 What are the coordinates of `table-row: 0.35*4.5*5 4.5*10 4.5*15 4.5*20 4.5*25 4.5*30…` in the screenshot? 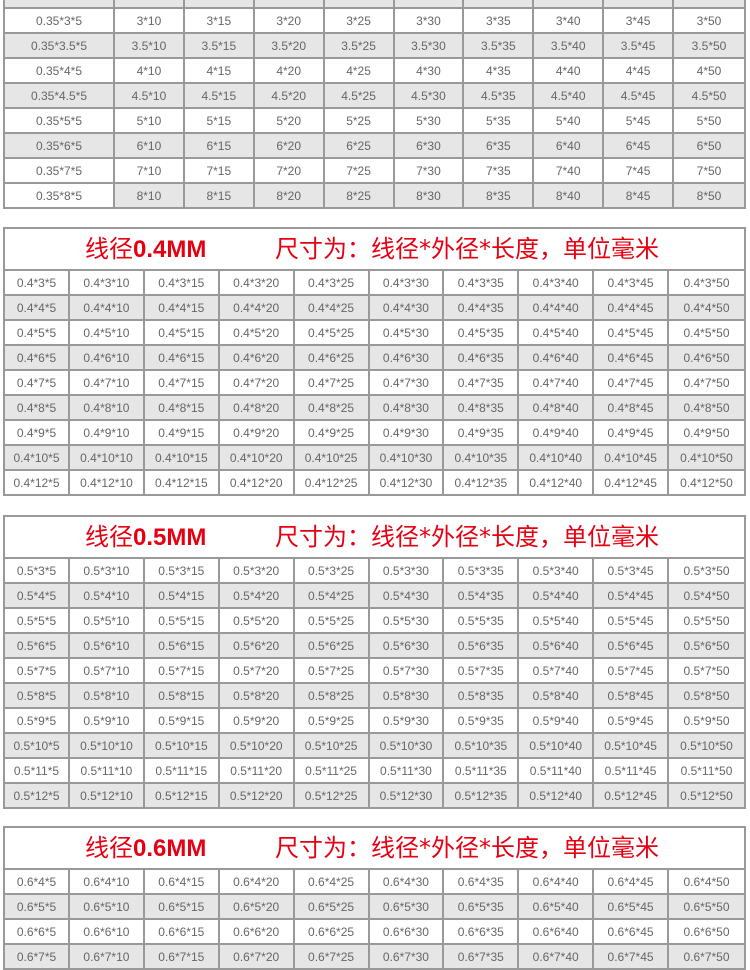 It's located at (374, 96).